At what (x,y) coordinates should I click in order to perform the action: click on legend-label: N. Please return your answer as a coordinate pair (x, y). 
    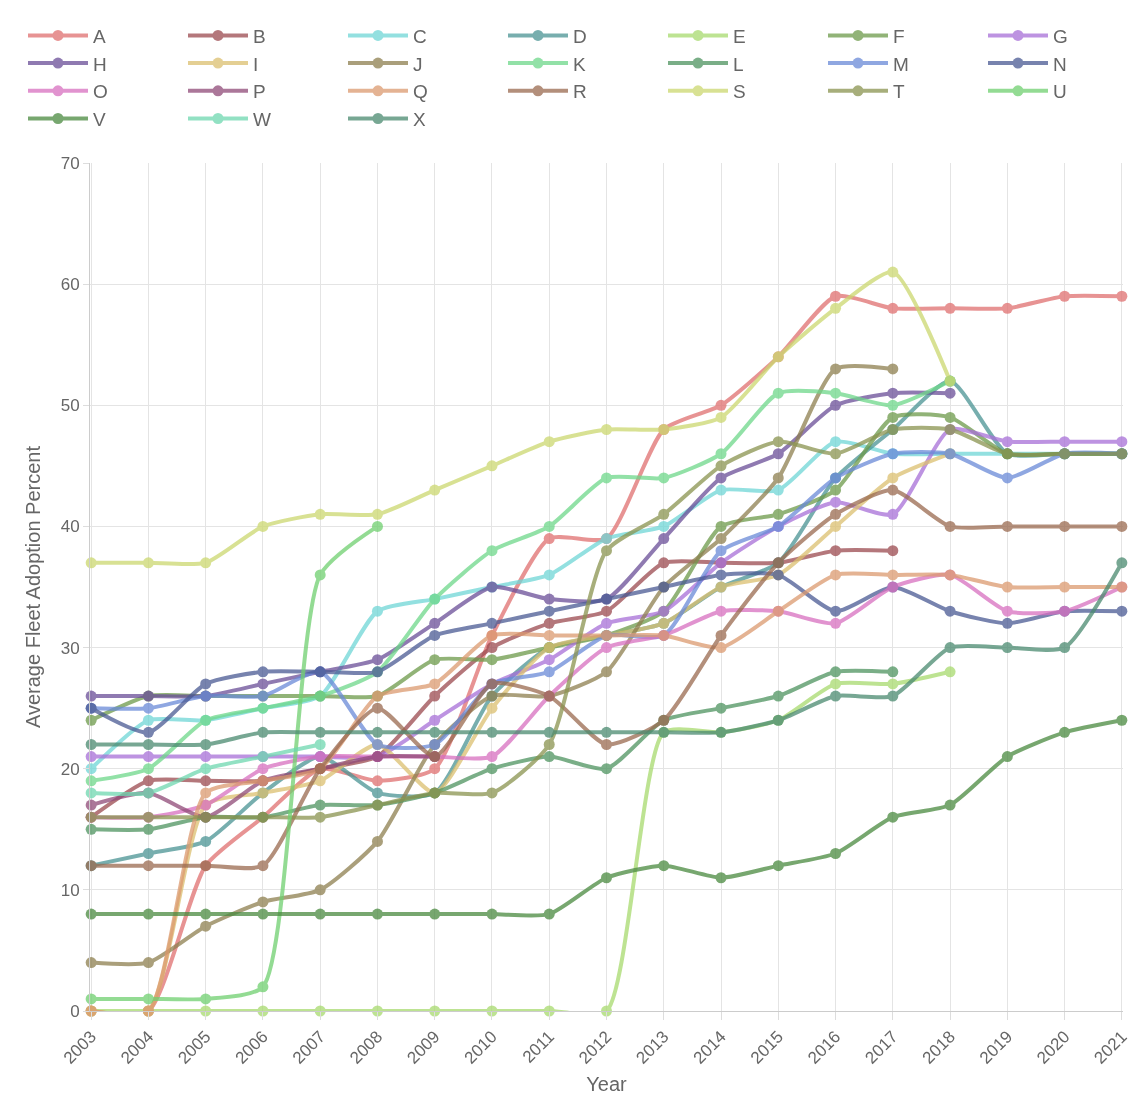
    Looking at the image, I should click on (1060, 64).